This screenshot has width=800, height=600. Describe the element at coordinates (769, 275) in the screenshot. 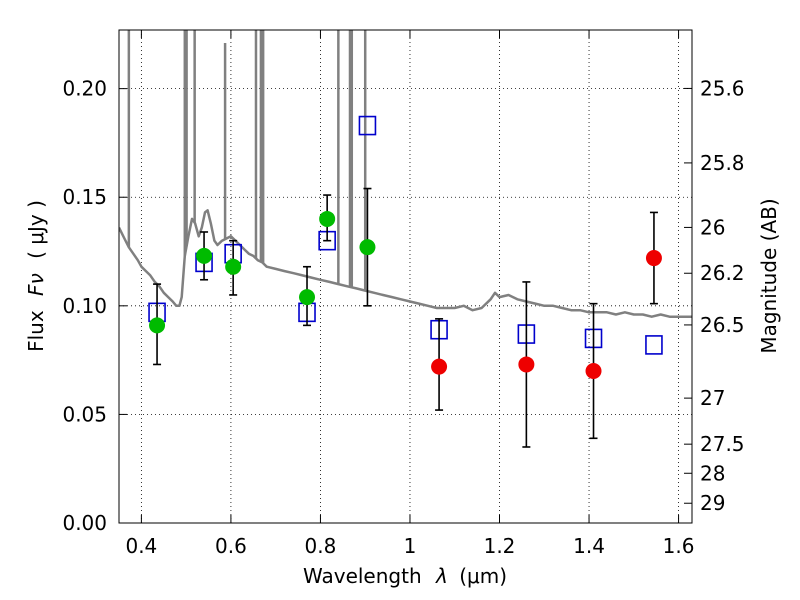

I see `right-axis-label: Magnitude (AB)` at that location.